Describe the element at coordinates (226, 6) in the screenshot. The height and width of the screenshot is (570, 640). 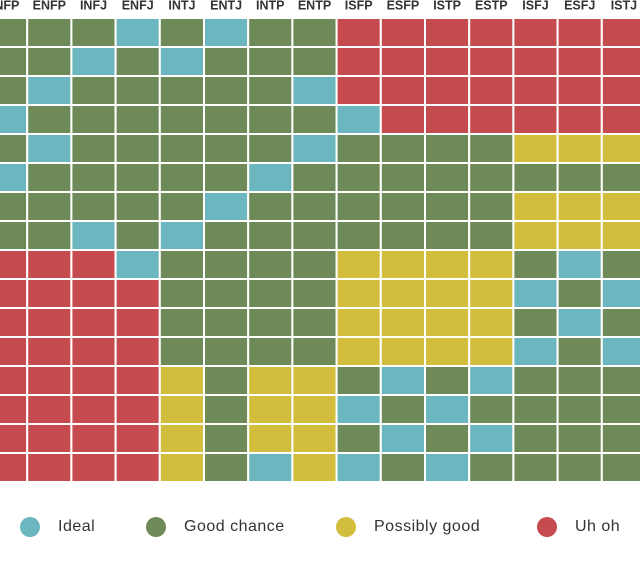
I see `column-header: ENTJ` at that location.